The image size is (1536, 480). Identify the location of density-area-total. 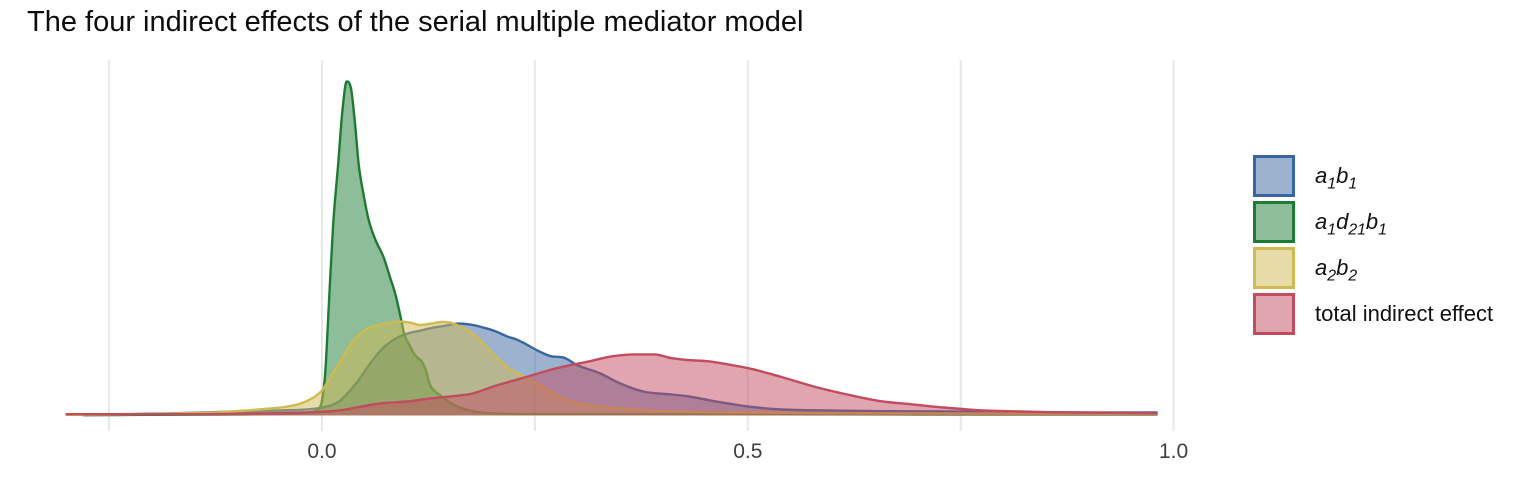
(611, 385).